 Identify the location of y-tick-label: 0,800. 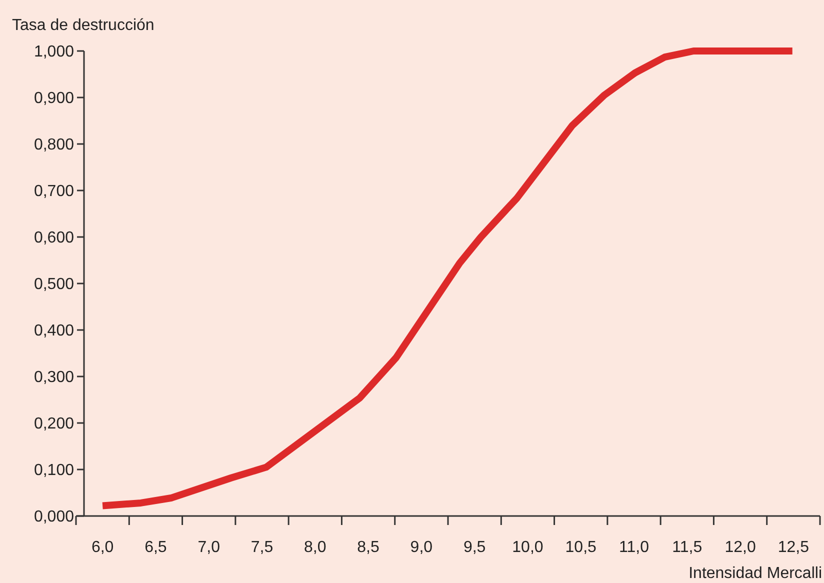
(54, 145).